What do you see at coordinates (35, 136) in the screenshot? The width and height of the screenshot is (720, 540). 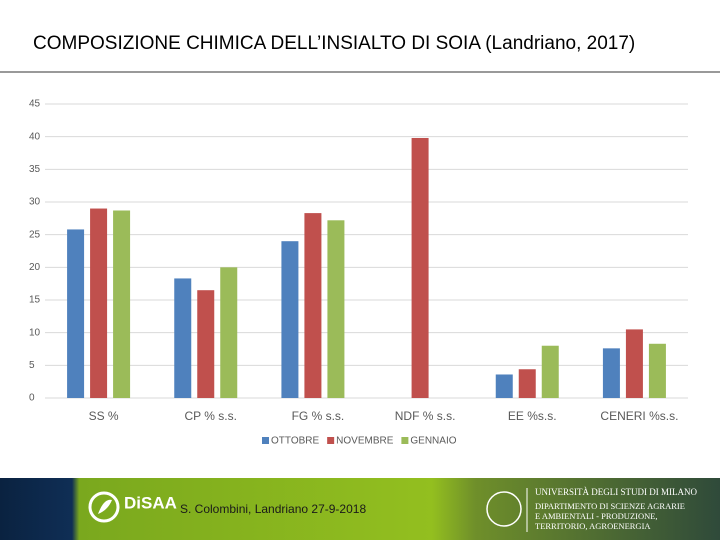 I see `y-tick-label: 40` at bounding box center [35, 136].